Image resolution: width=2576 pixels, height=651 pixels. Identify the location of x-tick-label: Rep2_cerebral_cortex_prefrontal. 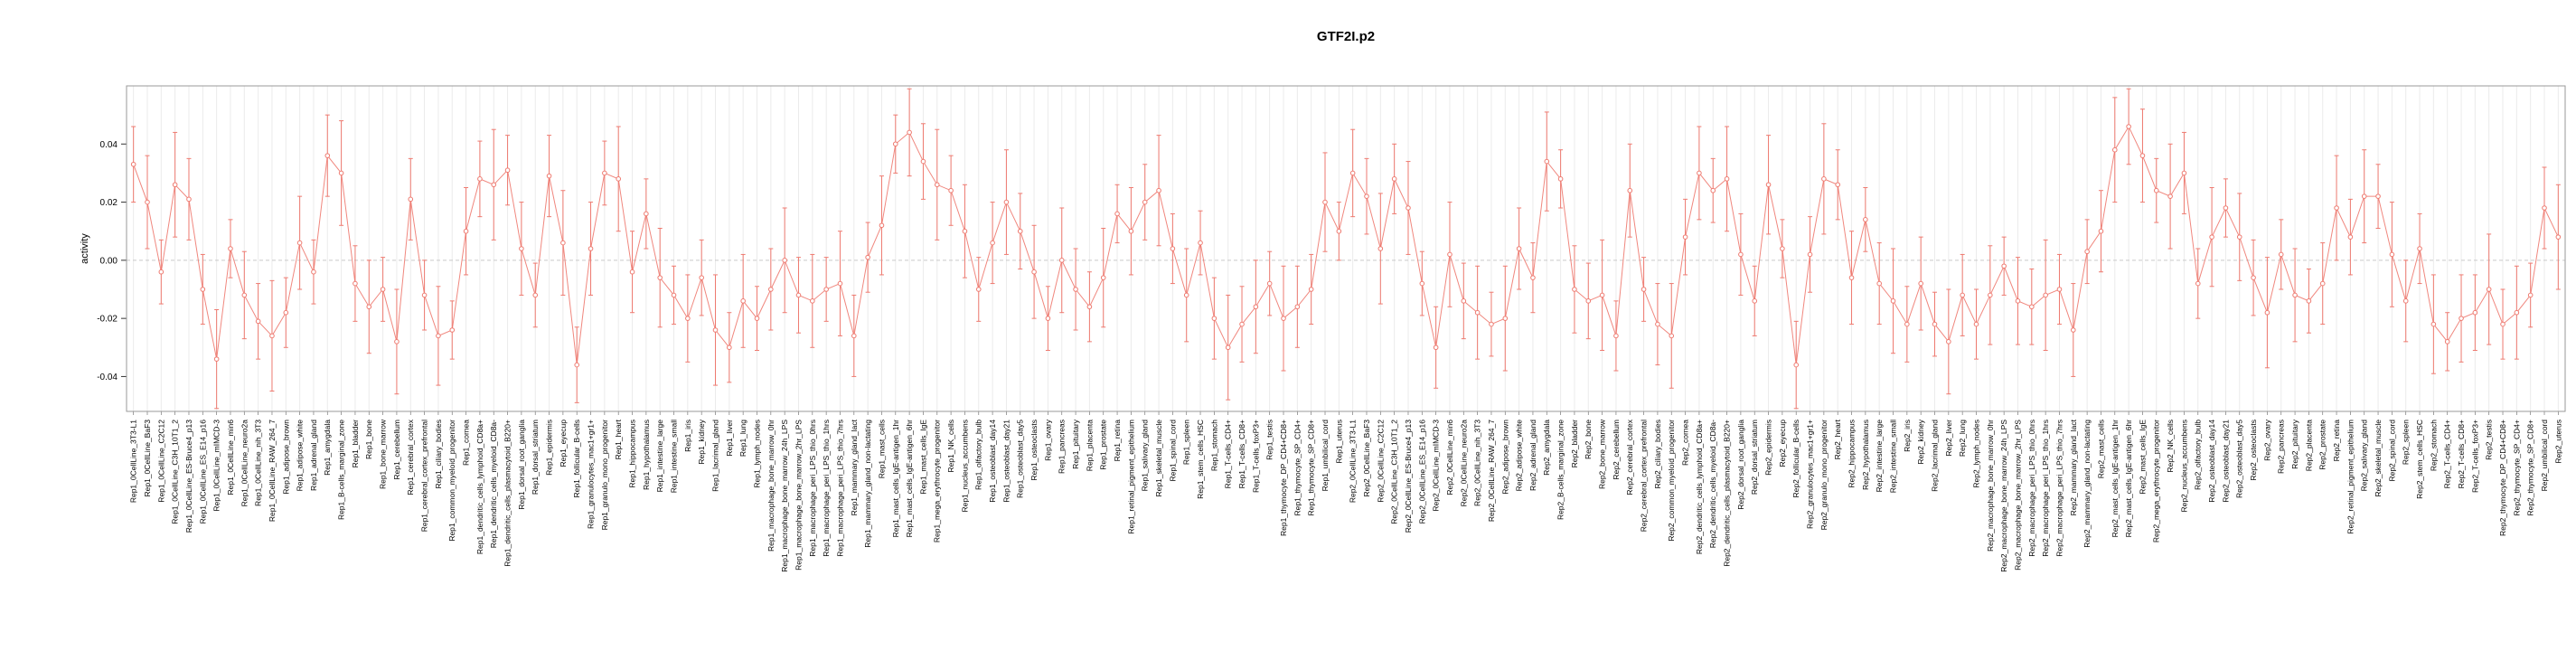
(1644, 476).